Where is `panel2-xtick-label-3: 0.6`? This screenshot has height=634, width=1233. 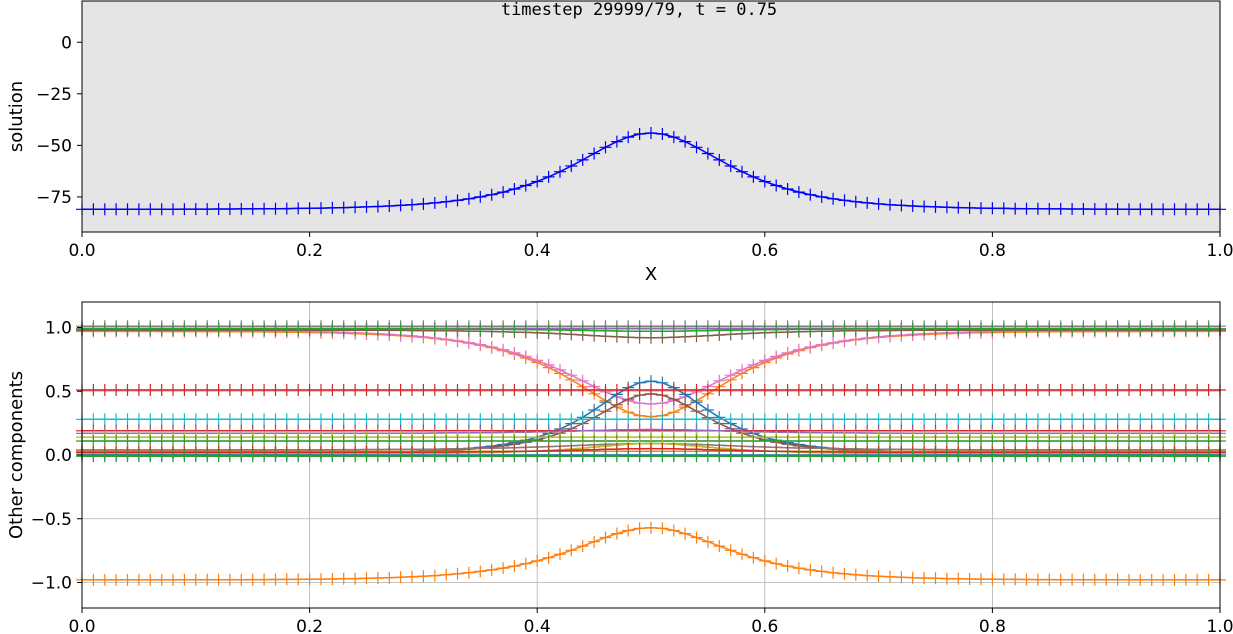
panel2-xtick-label-3: 0.6 is located at coordinates (764, 625).